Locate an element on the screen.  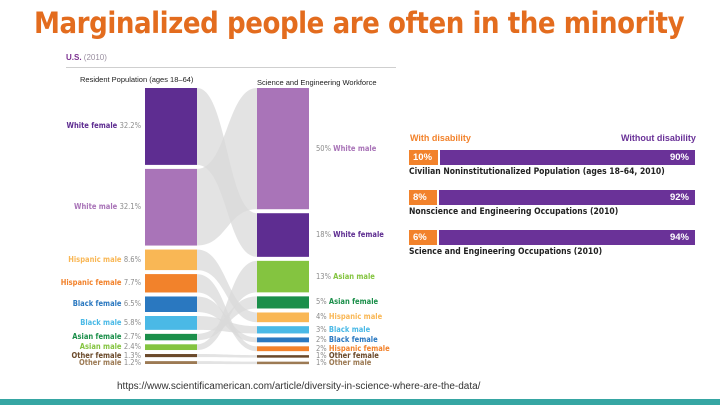
region-label: U.S. (2010) is located at coordinates (86, 57).